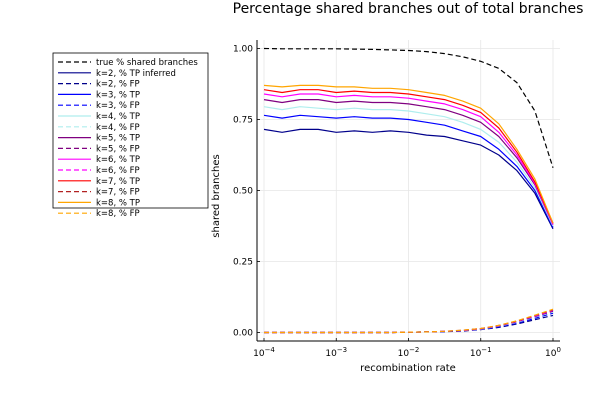 The width and height of the screenshot is (600, 400). I want to click on y-tick-label: 1.00, so click(243, 50).